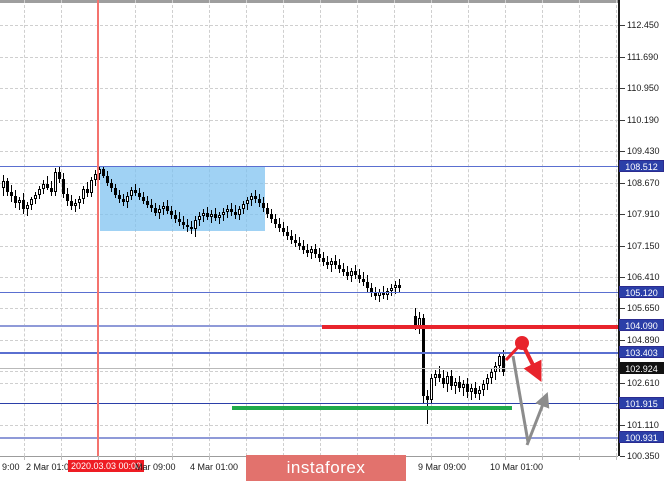 The image size is (665, 482). What do you see at coordinates (643, 308) in the screenshot?
I see `price-tick-label: 105.650` at bounding box center [643, 308].